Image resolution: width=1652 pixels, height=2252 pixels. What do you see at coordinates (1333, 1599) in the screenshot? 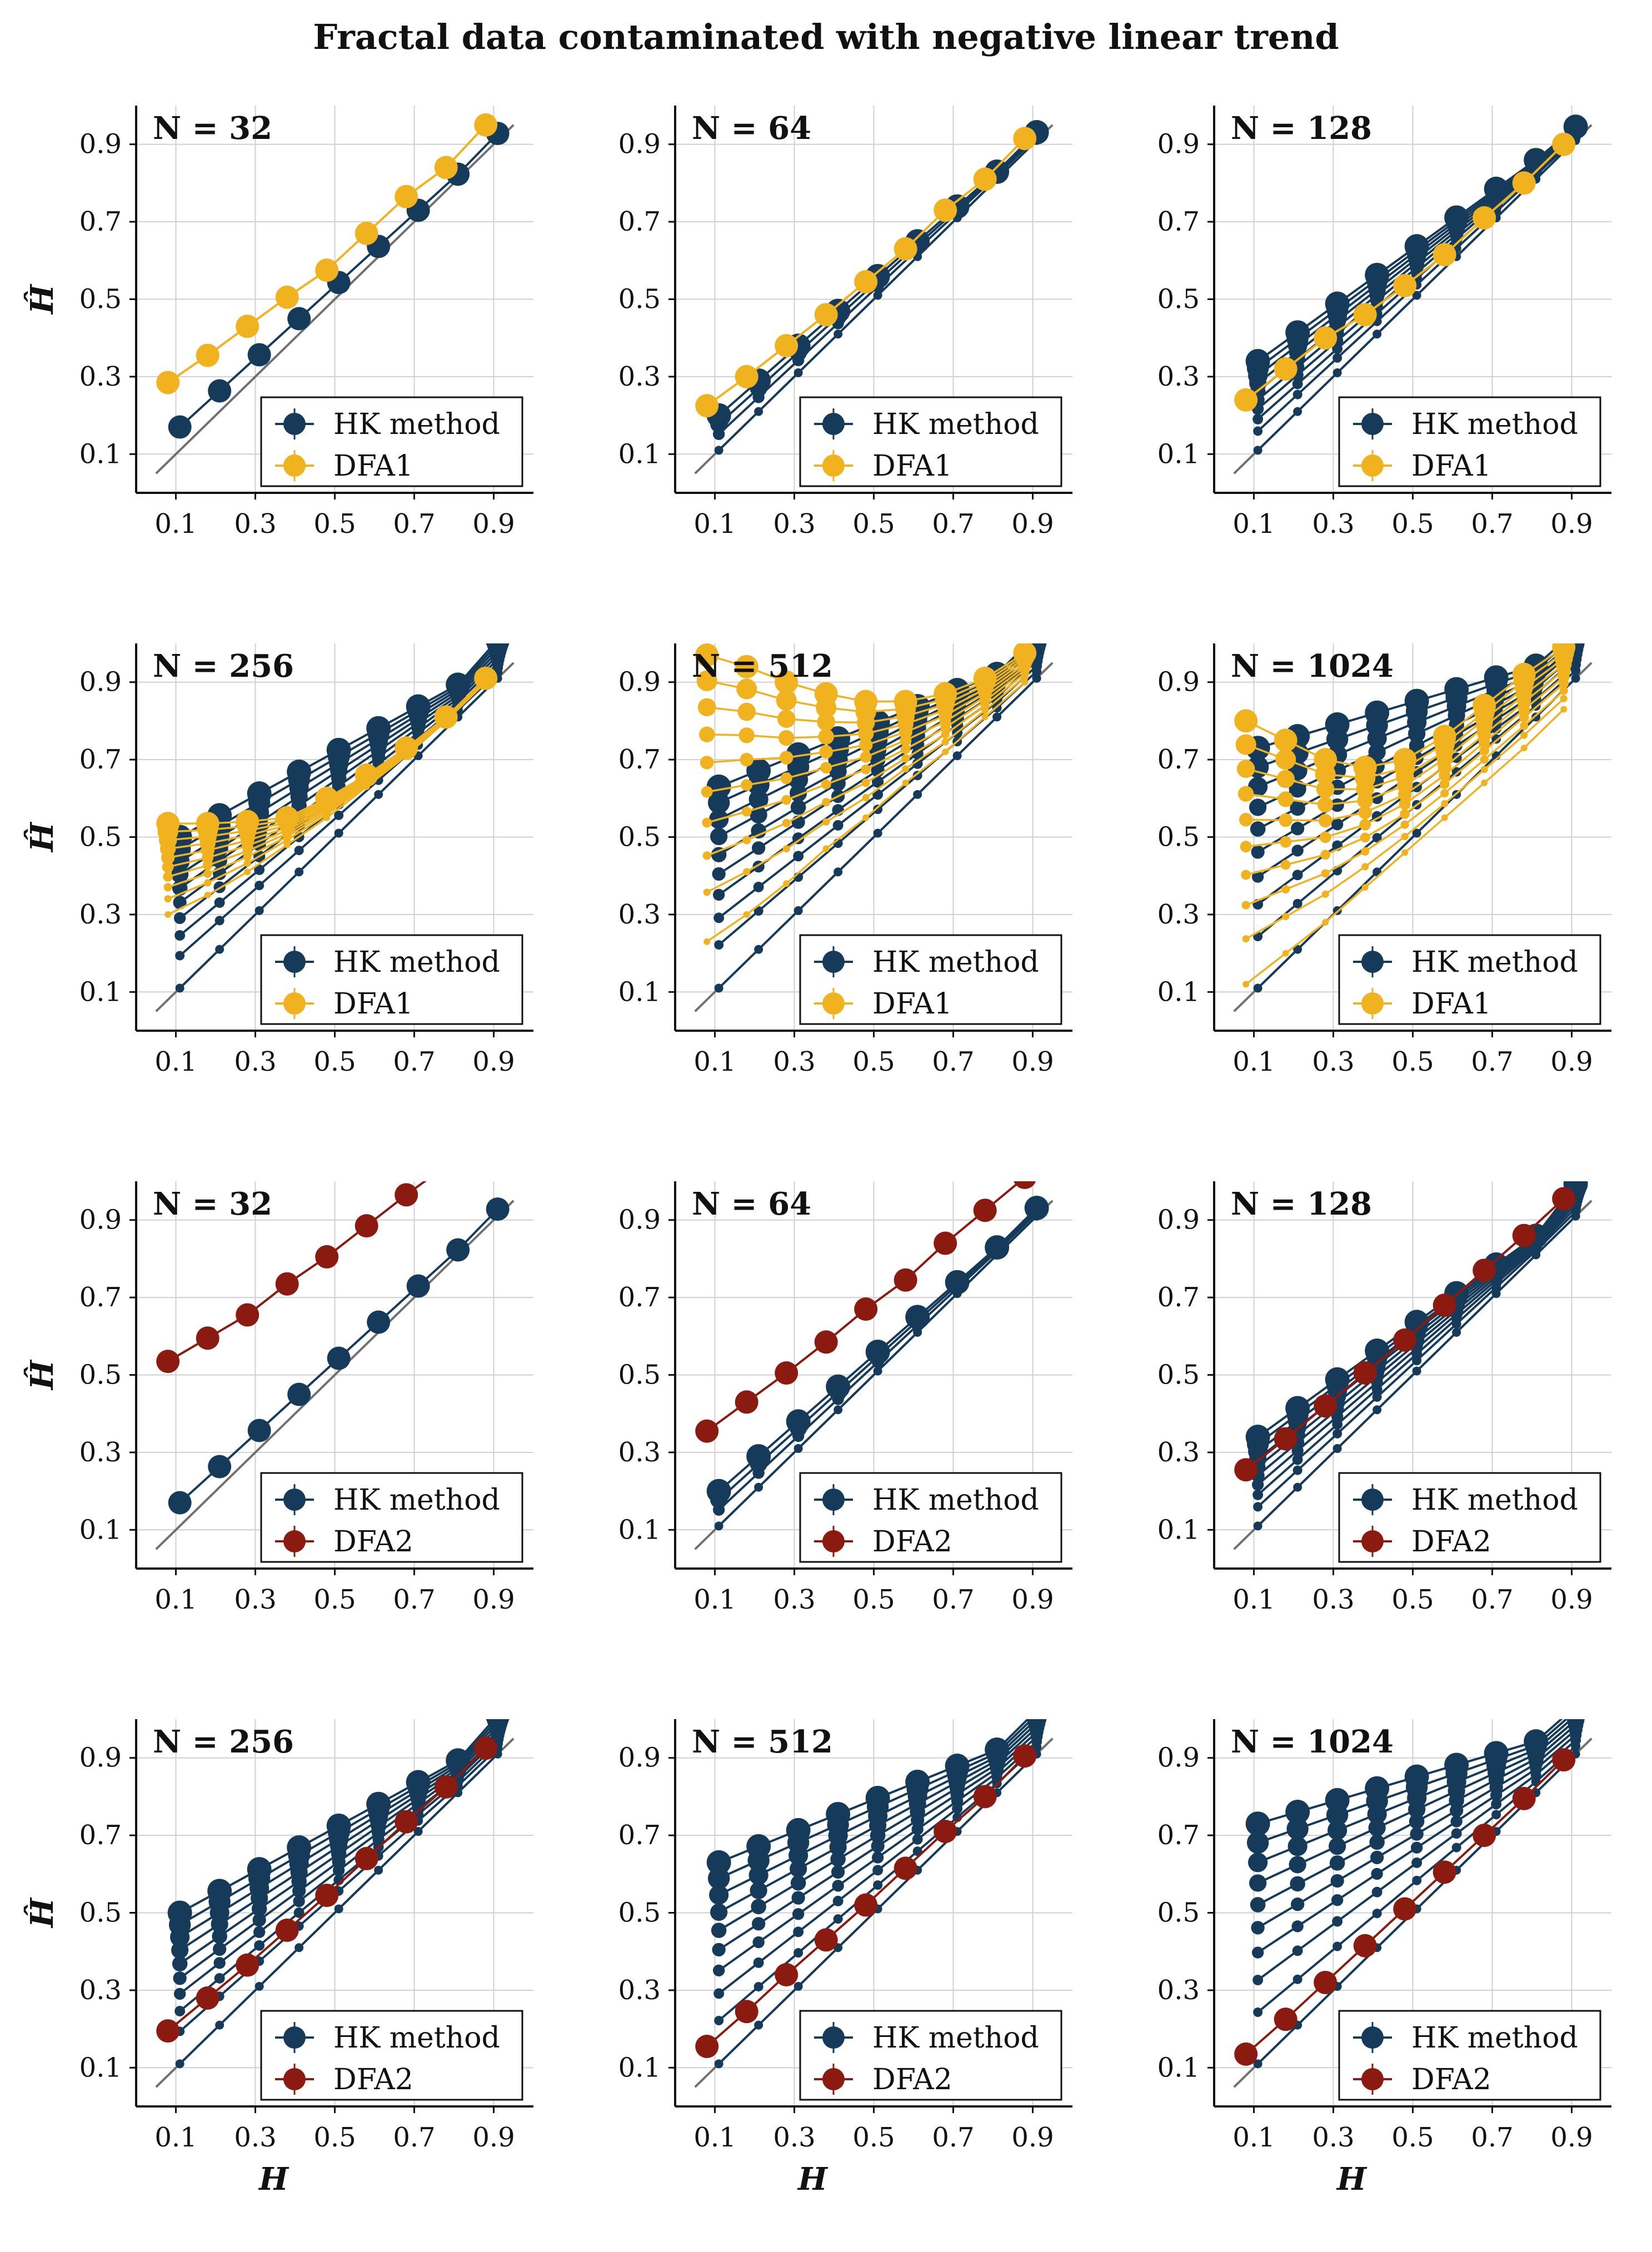
I see `x-tick-label: 0.3` at bounding box center [1333, 1599].